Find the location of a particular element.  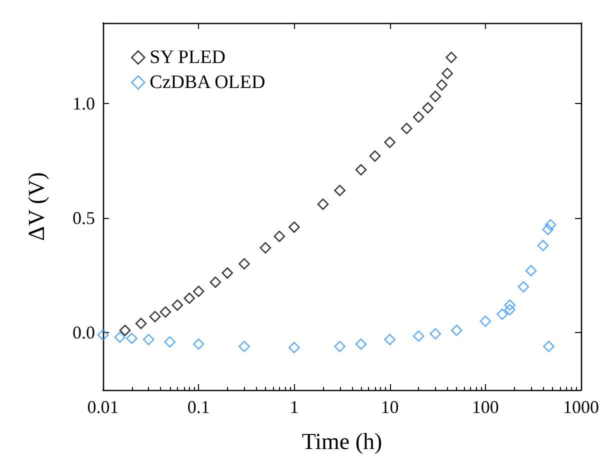

x-tick-label: 0.1 is located at coordinates (198, 407).